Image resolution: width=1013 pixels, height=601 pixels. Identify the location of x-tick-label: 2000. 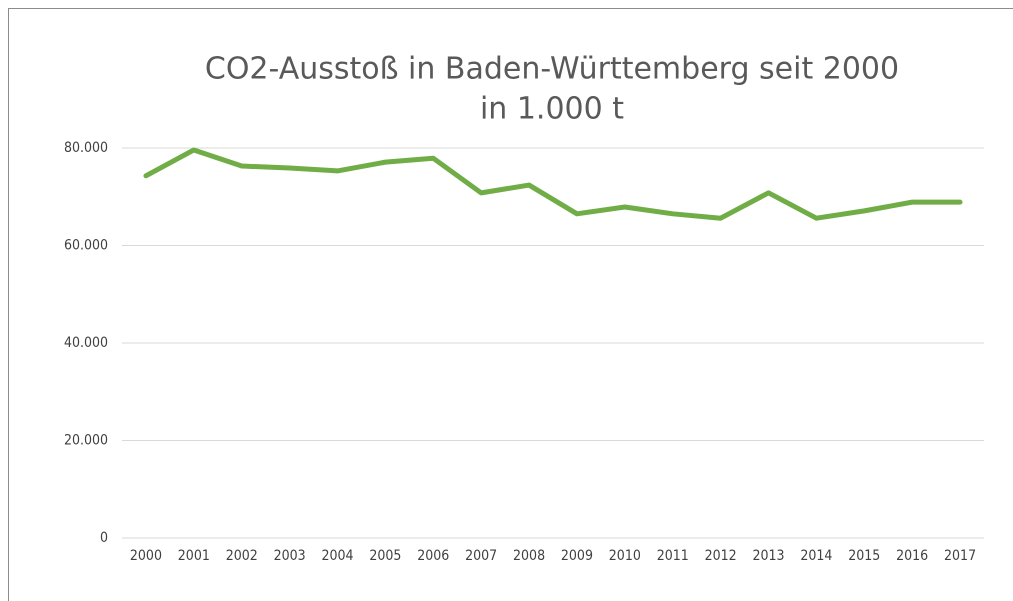
(146, 556).